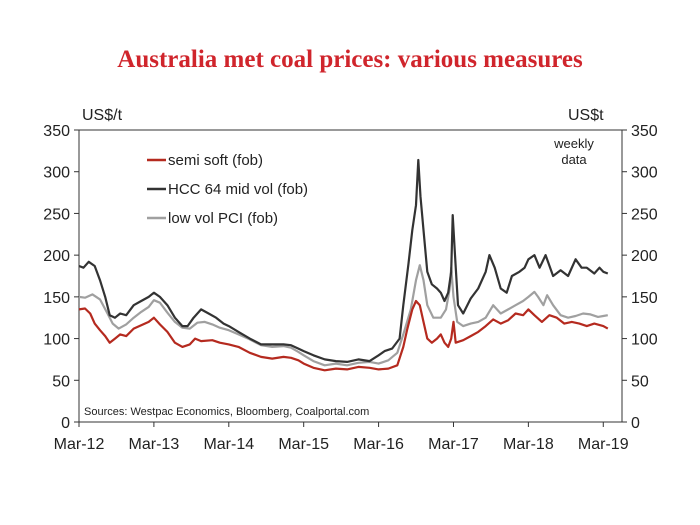 The image size is (700, 525). What do you see at coordinates (228, 444) in the screenshot?
I see `x-tick-label: Mar-14` at bounding box center [228, 444].